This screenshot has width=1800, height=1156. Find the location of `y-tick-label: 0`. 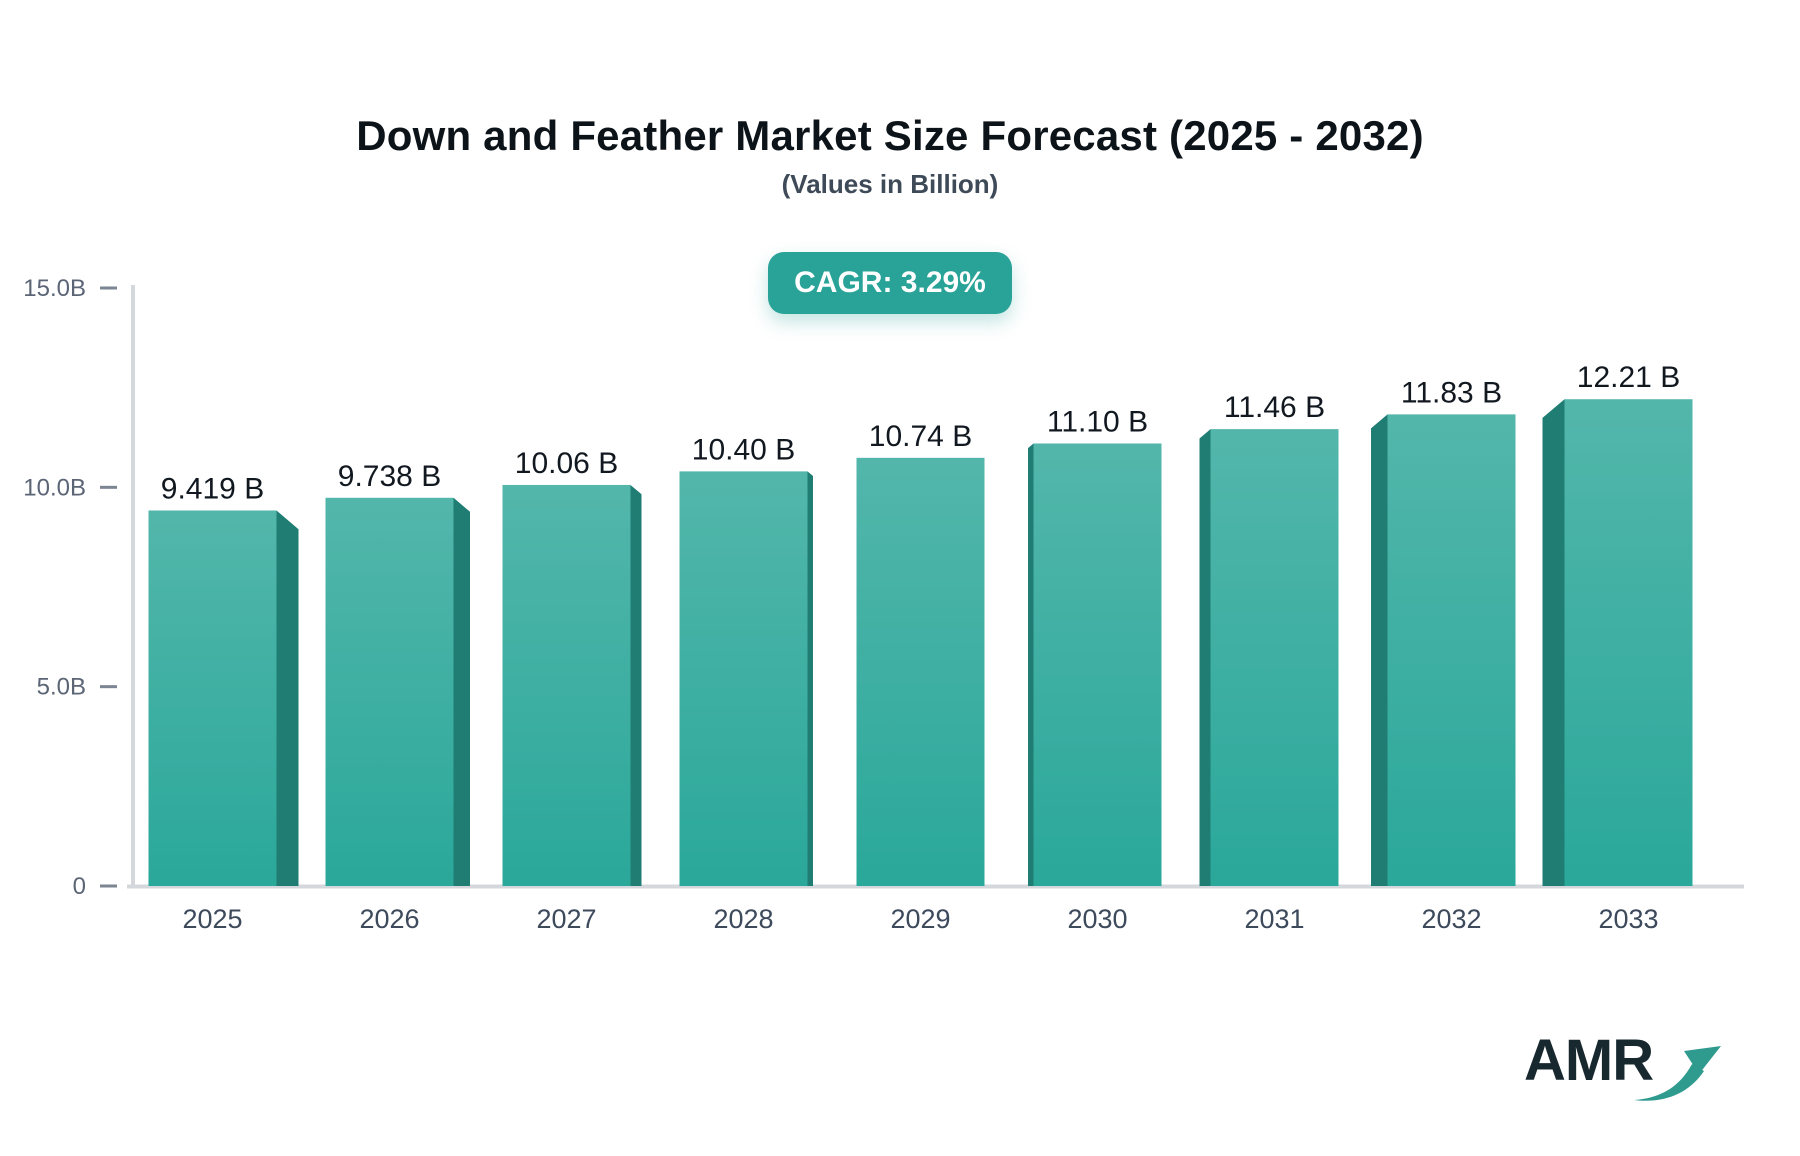

y-tick-label: 0 is located at coordinates (79, 886).